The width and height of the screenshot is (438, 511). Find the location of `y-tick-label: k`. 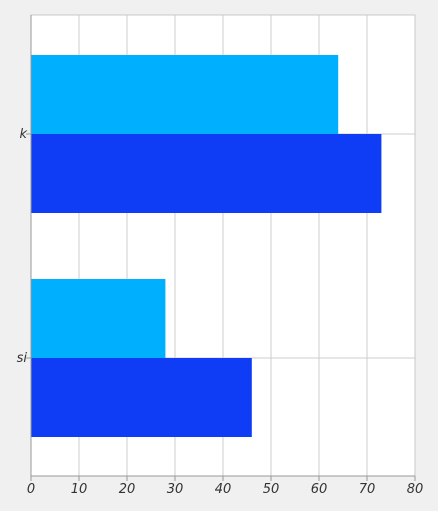

y-tick-label: k is located at coordinates (23, 134).